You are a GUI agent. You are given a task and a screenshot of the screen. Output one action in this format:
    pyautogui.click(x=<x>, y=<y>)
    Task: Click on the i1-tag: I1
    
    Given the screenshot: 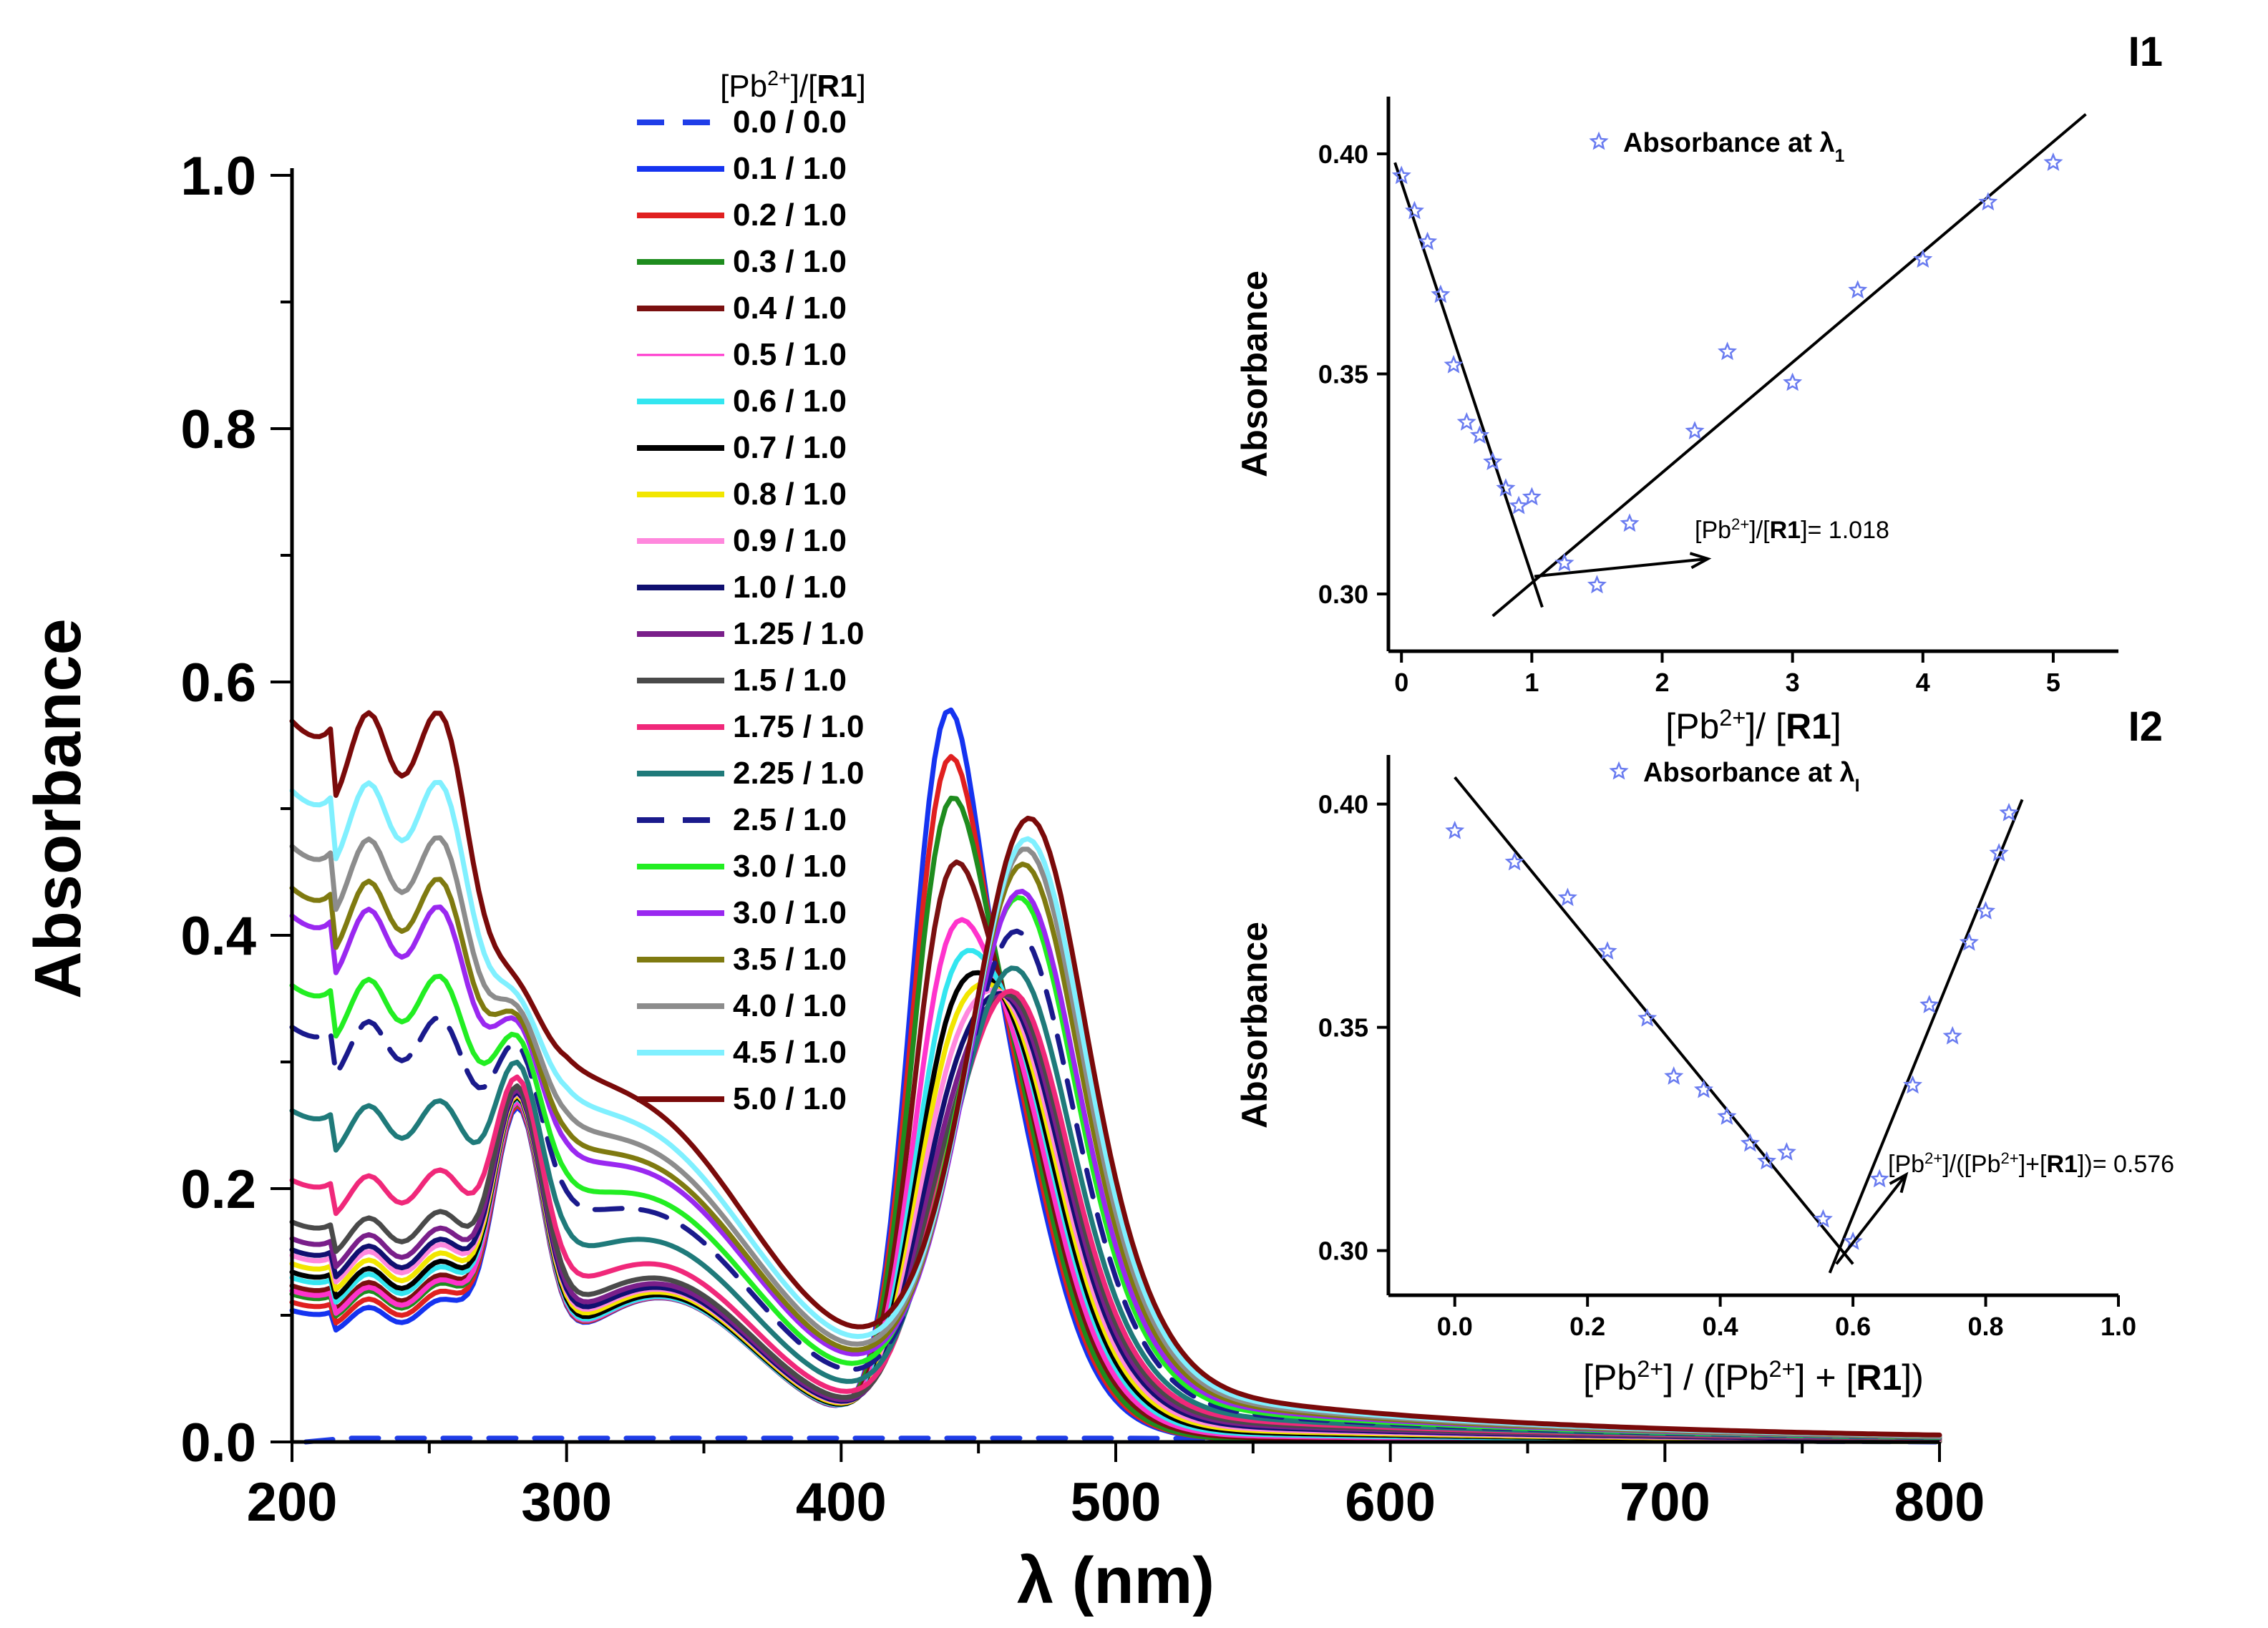 What is the action you would take?
    pyautogui.click(x=2145, y=52)
    